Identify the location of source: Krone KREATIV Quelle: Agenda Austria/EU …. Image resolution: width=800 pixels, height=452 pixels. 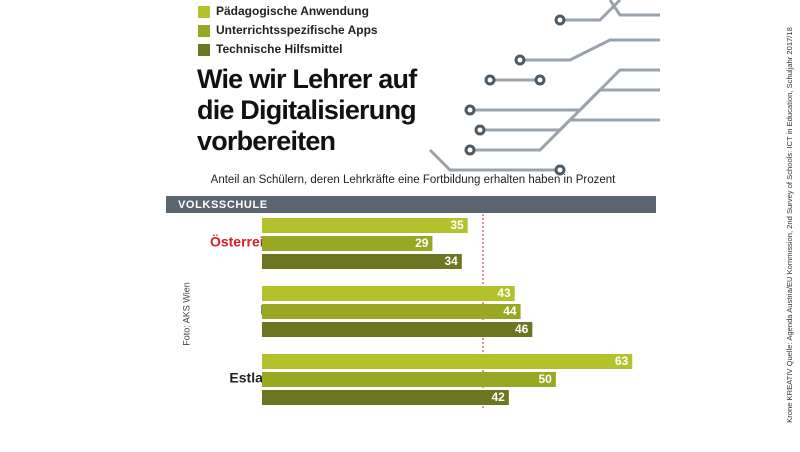
(789, 225).